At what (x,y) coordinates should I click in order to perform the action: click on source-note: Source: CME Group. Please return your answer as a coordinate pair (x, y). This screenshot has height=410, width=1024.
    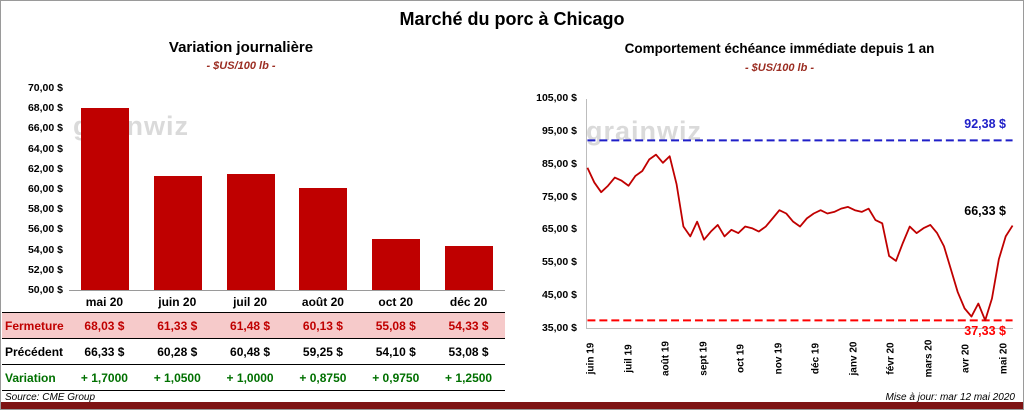
    Looking at the image, I should click on (50, 397).